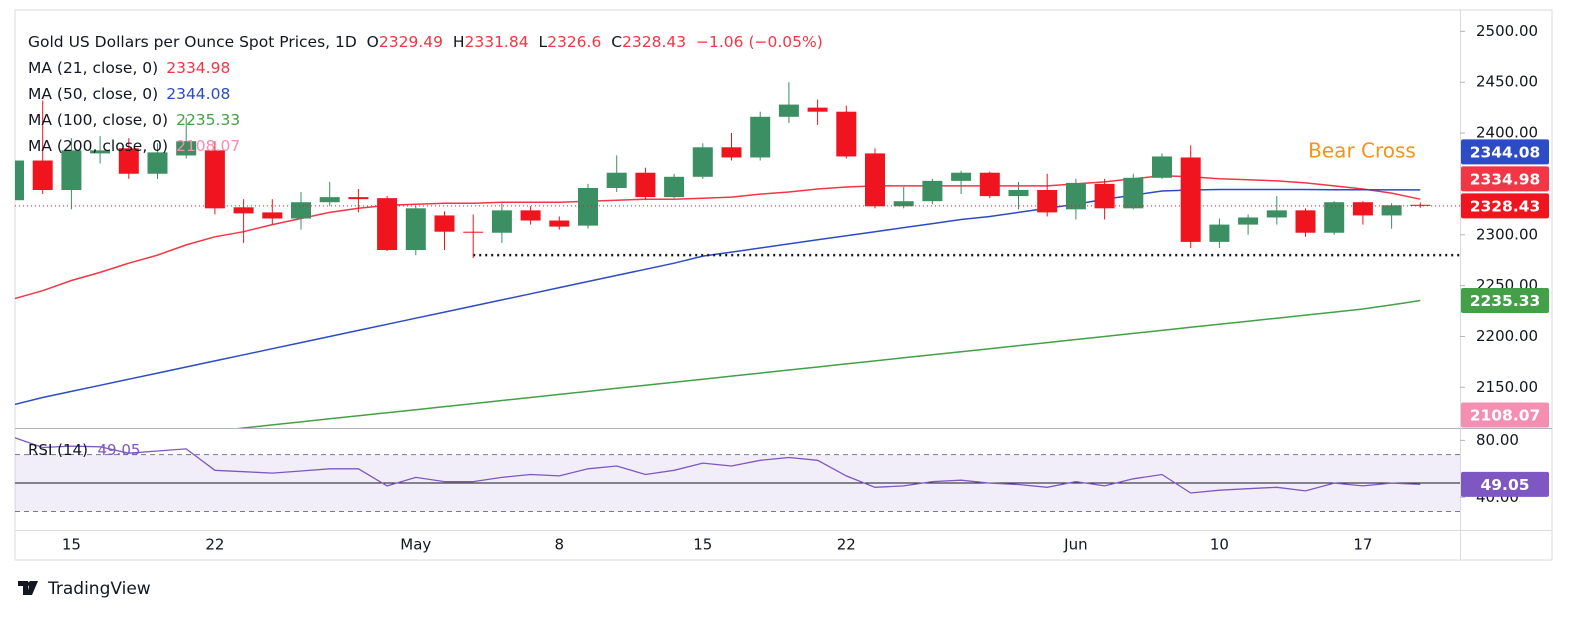 The width and height of the screenshot is (1592, 625). I want to click on rsi-value: 49.05, so click(119, 450).